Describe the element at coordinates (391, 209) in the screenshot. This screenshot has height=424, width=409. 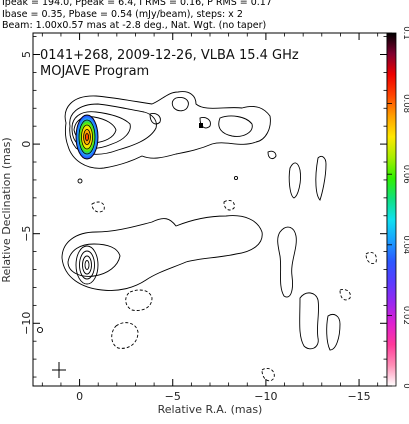
I see `colorbar` at that location.